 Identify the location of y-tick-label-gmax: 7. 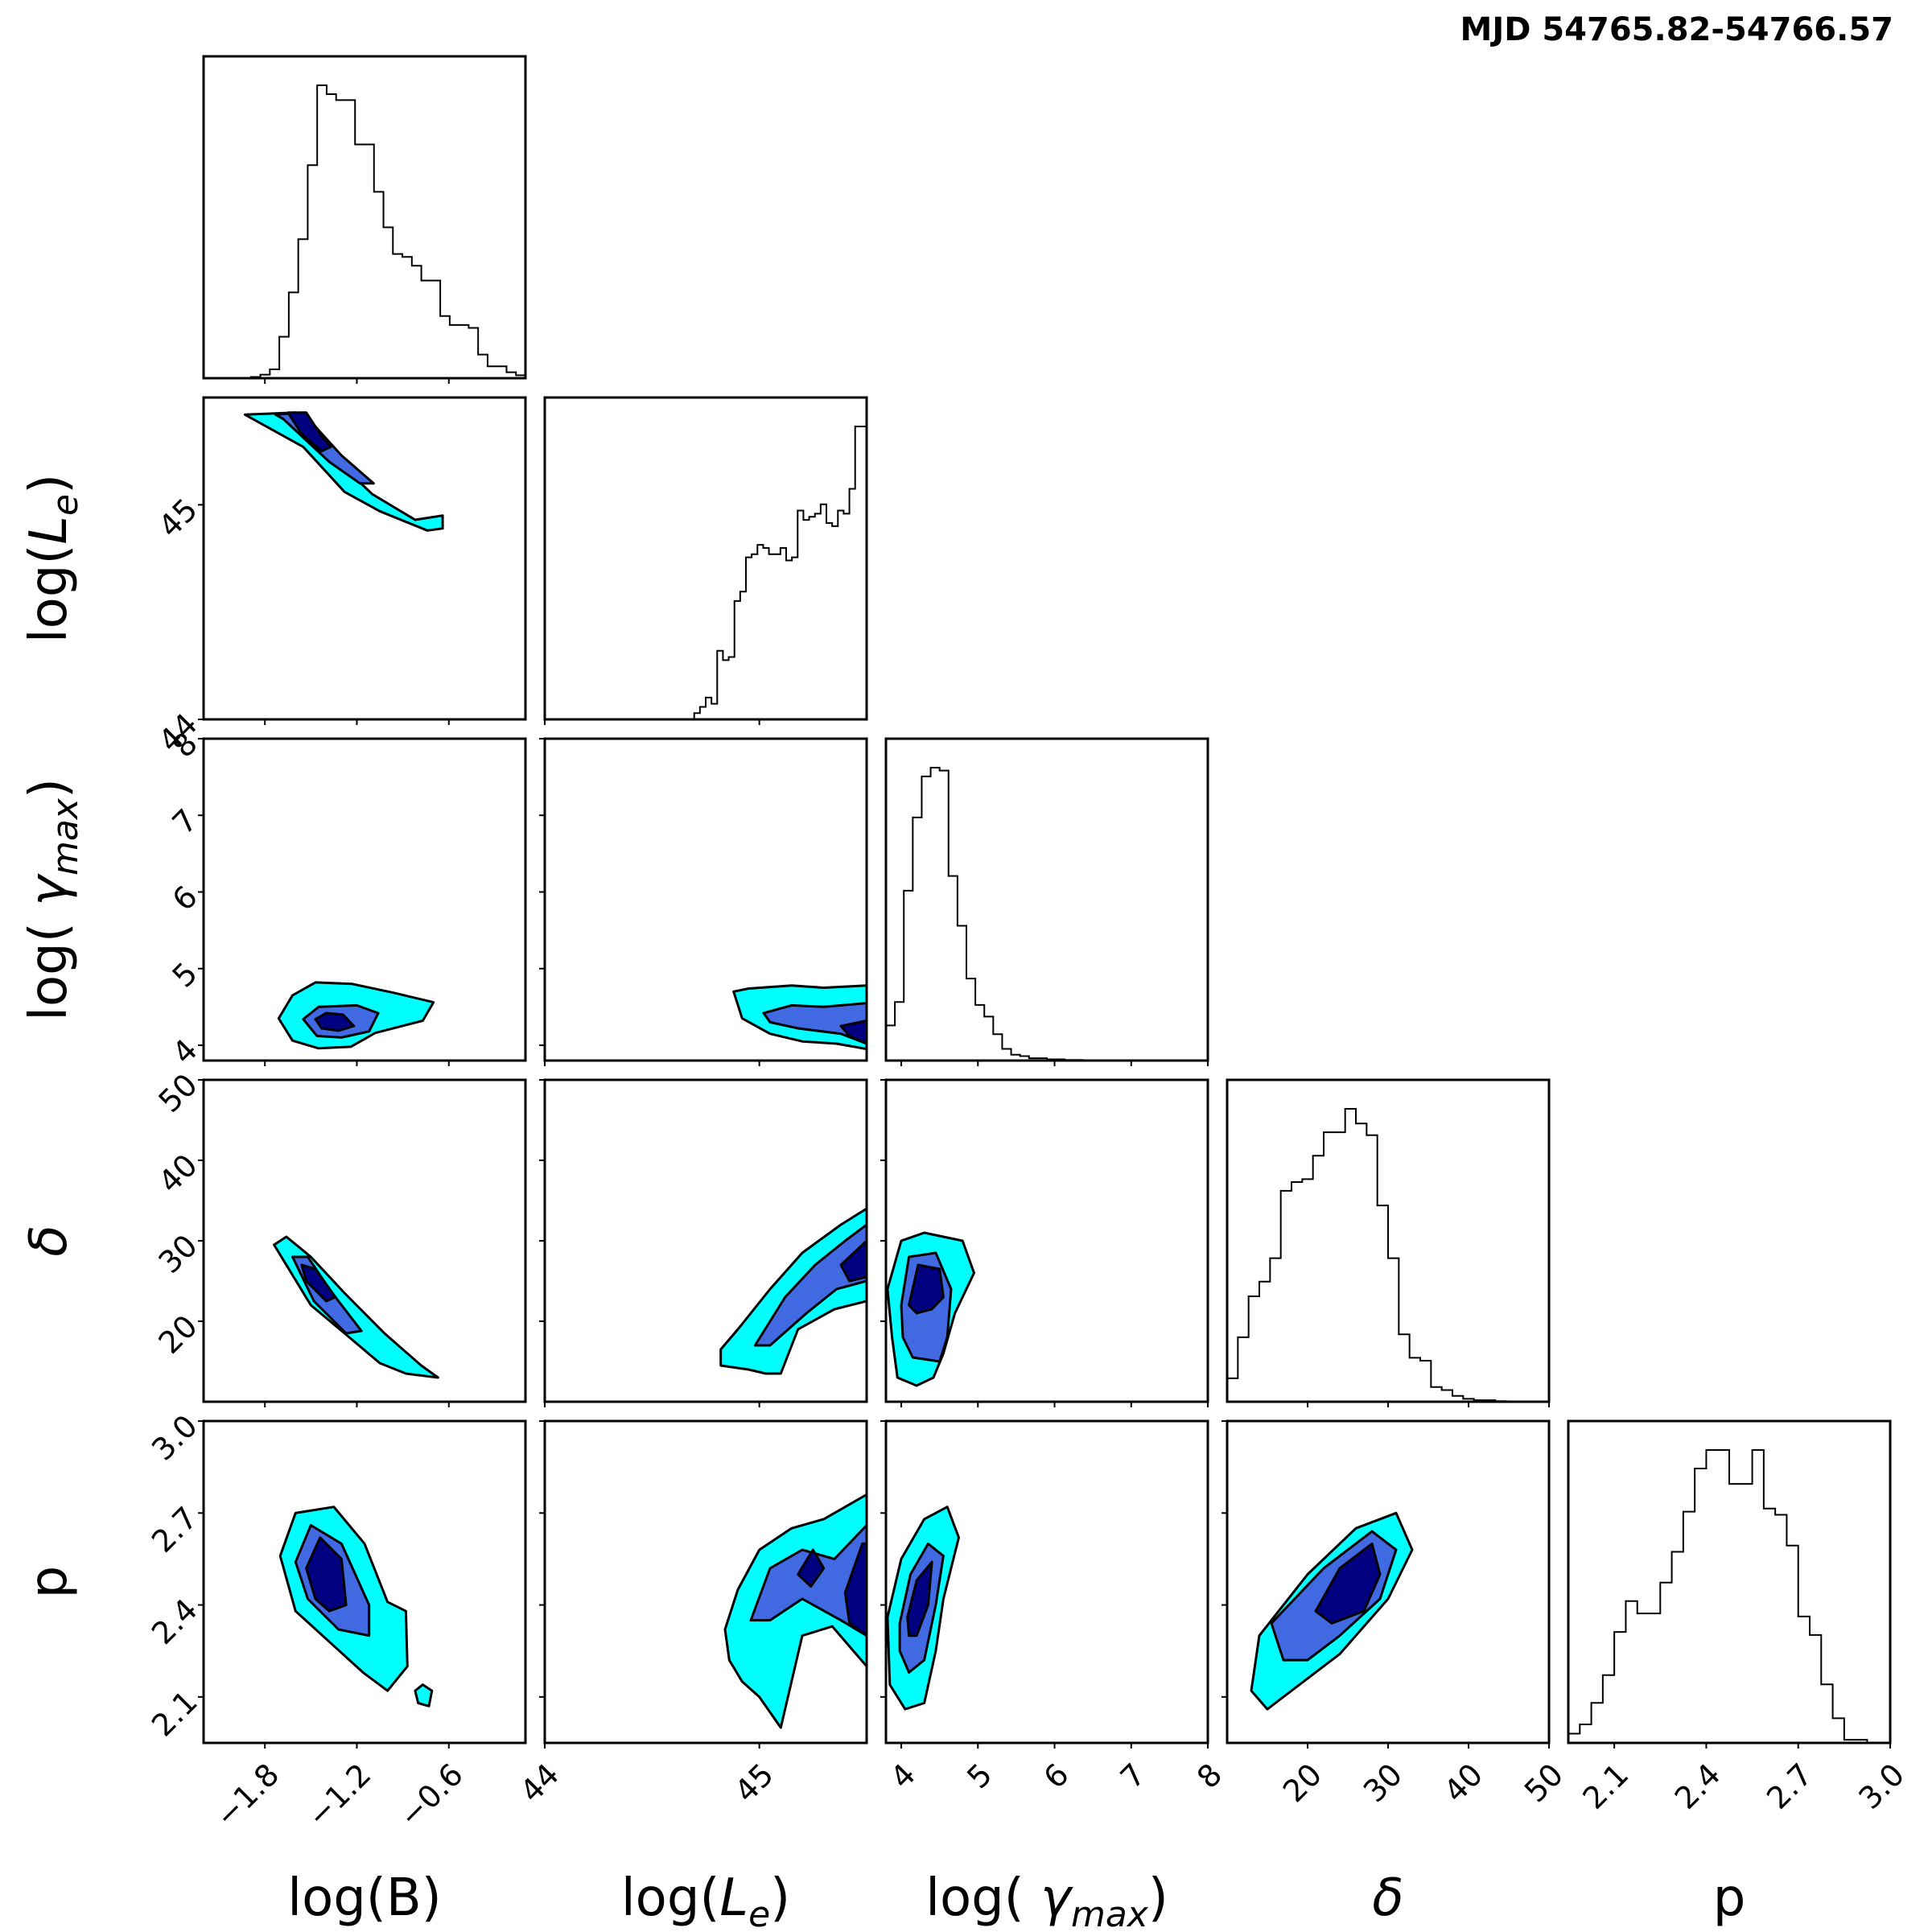
(185, 821).